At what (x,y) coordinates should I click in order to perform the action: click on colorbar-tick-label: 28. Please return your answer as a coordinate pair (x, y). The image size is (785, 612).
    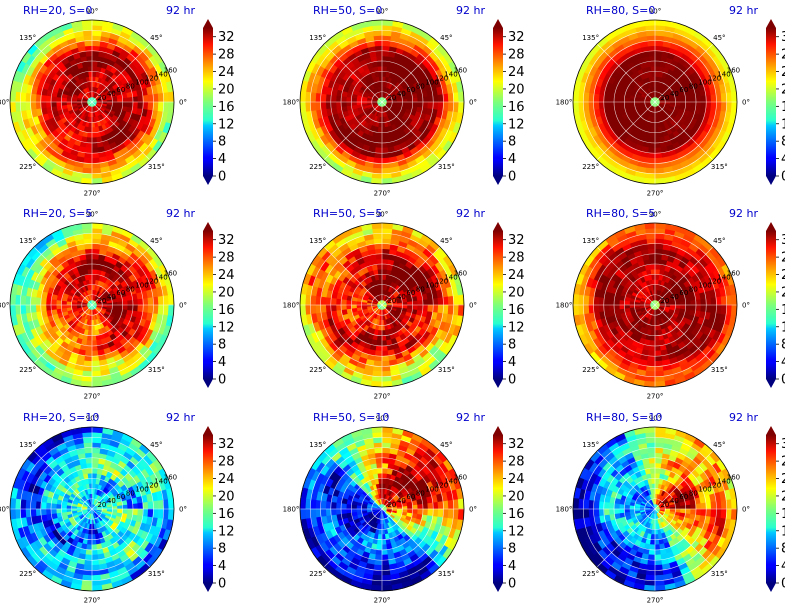
    Looking at the image, I should click on (783, 258).